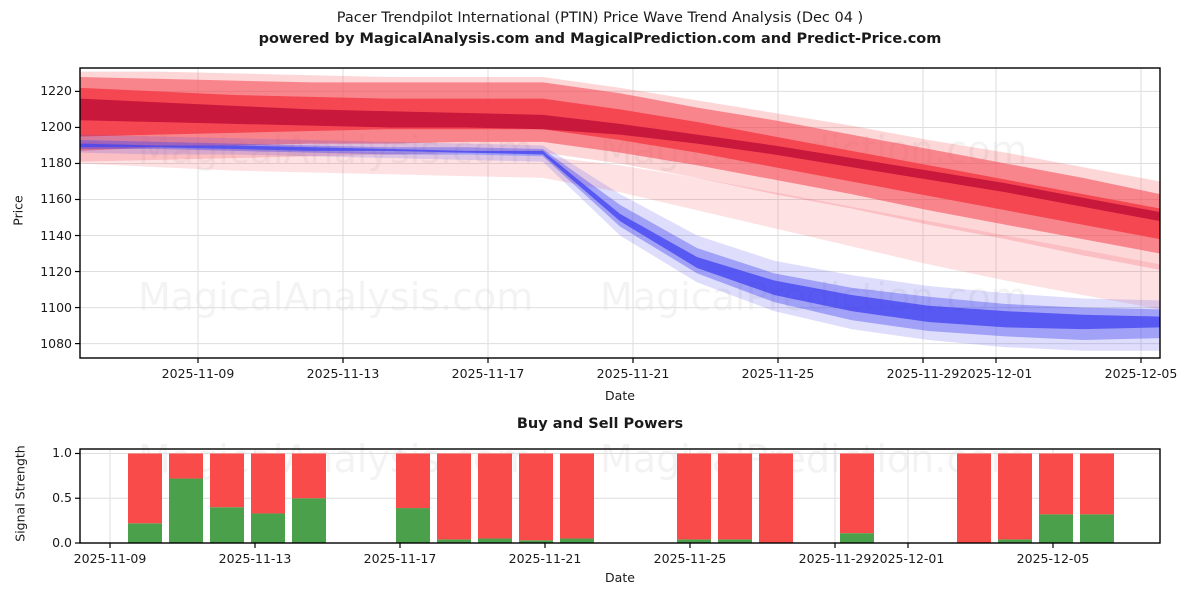 The height and width of the screenshot is (600, 1200). Describe the element at coordinates (56, 343) in the screenshot. I see `price-ytick-label: 1080` at that location.